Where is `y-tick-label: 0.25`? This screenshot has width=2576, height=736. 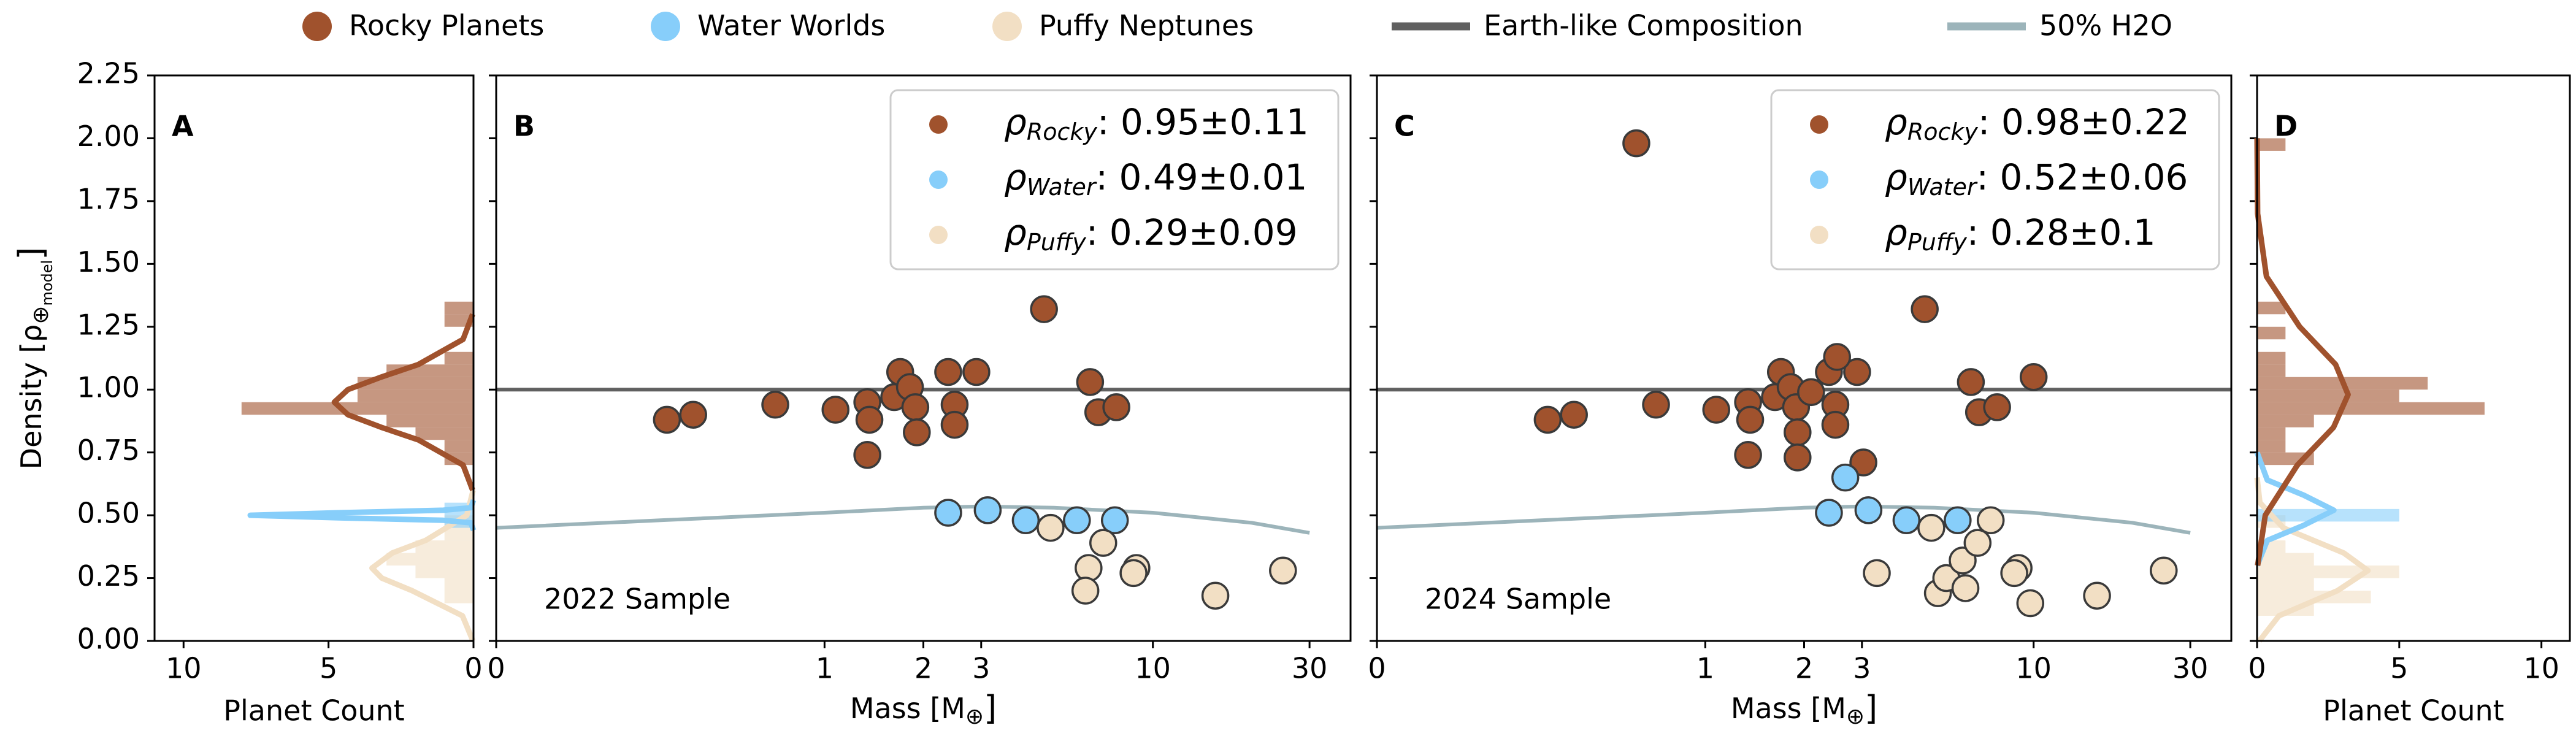
y-tick-label: 0.25 is located at coordinates (108, 575).